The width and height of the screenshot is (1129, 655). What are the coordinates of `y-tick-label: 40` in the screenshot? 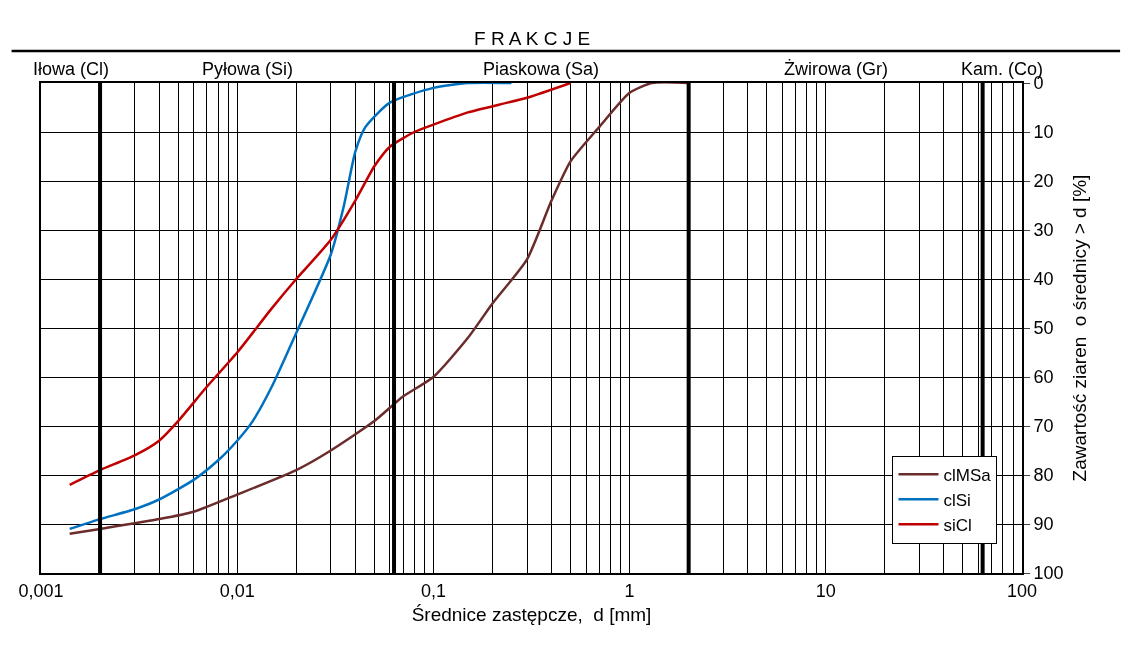 It's located at (1043, 279).